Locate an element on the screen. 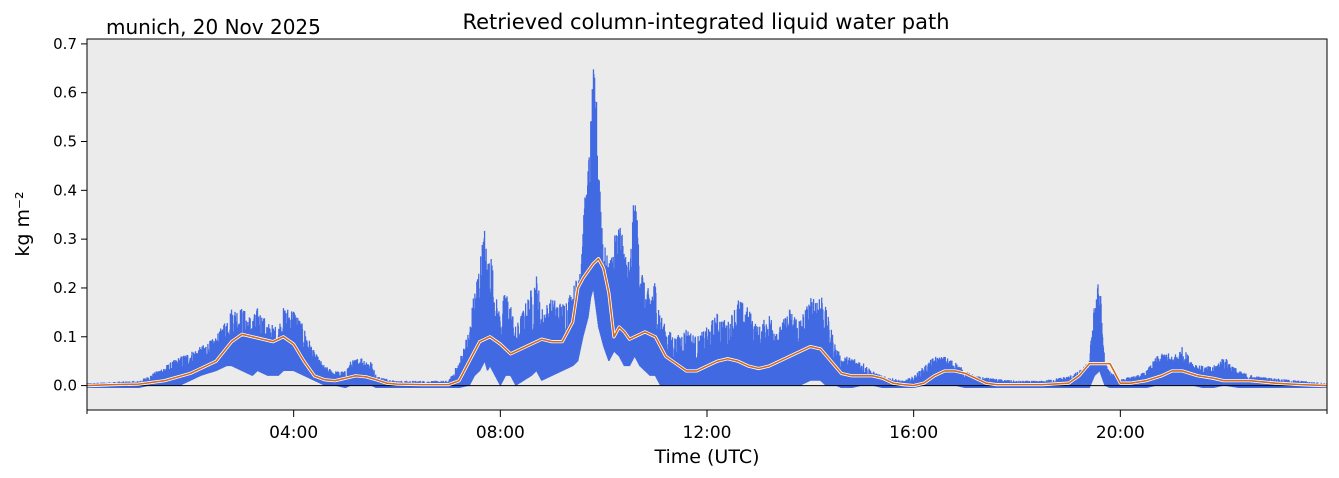 This screenshot has height=478, width=1339. y-axis-label: kg m⁻² is located at coordinates (23, 223).